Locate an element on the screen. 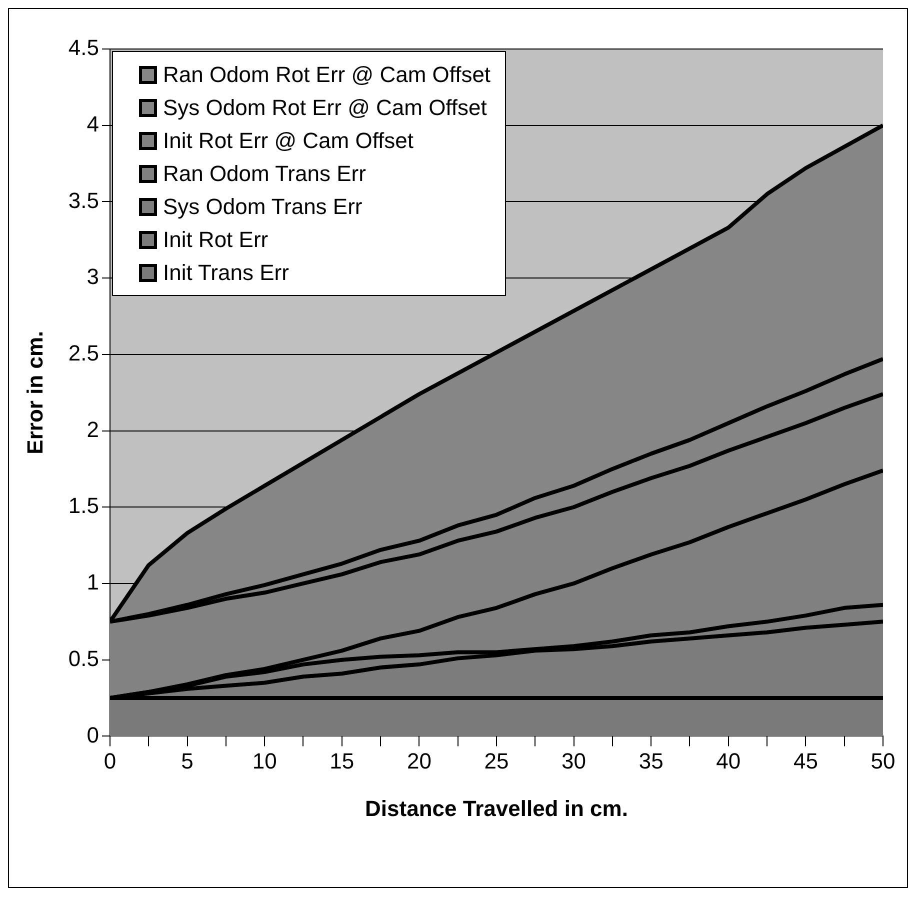 The height and width of the screenshot is (910, 920). y-tick-label: 0 is located at coordinates (92, 735).